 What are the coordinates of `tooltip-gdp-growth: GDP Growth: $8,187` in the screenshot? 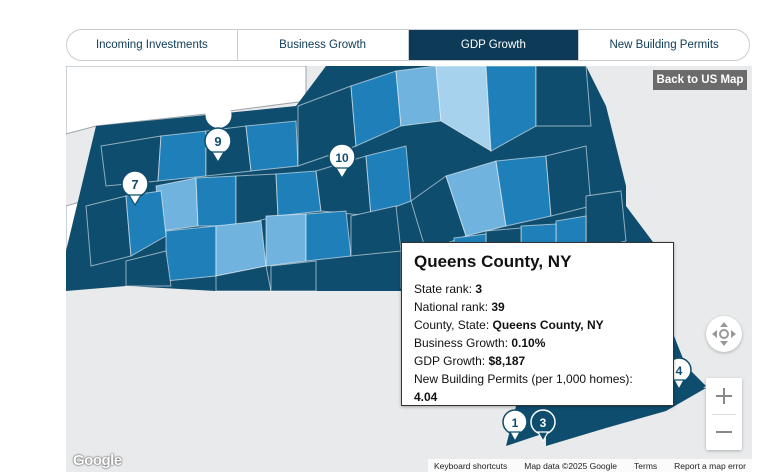 It's located at (537, 361).